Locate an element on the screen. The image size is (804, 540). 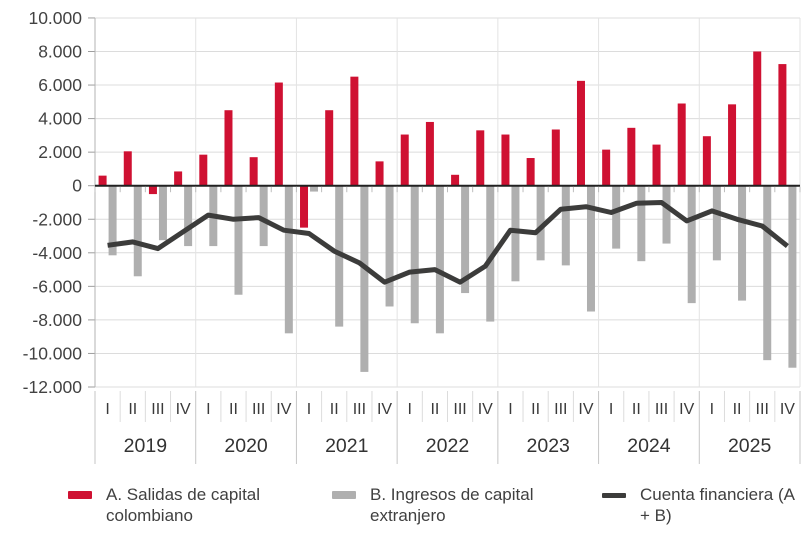
y-axis-label: -10.000 is located at coordinates (53, 353).